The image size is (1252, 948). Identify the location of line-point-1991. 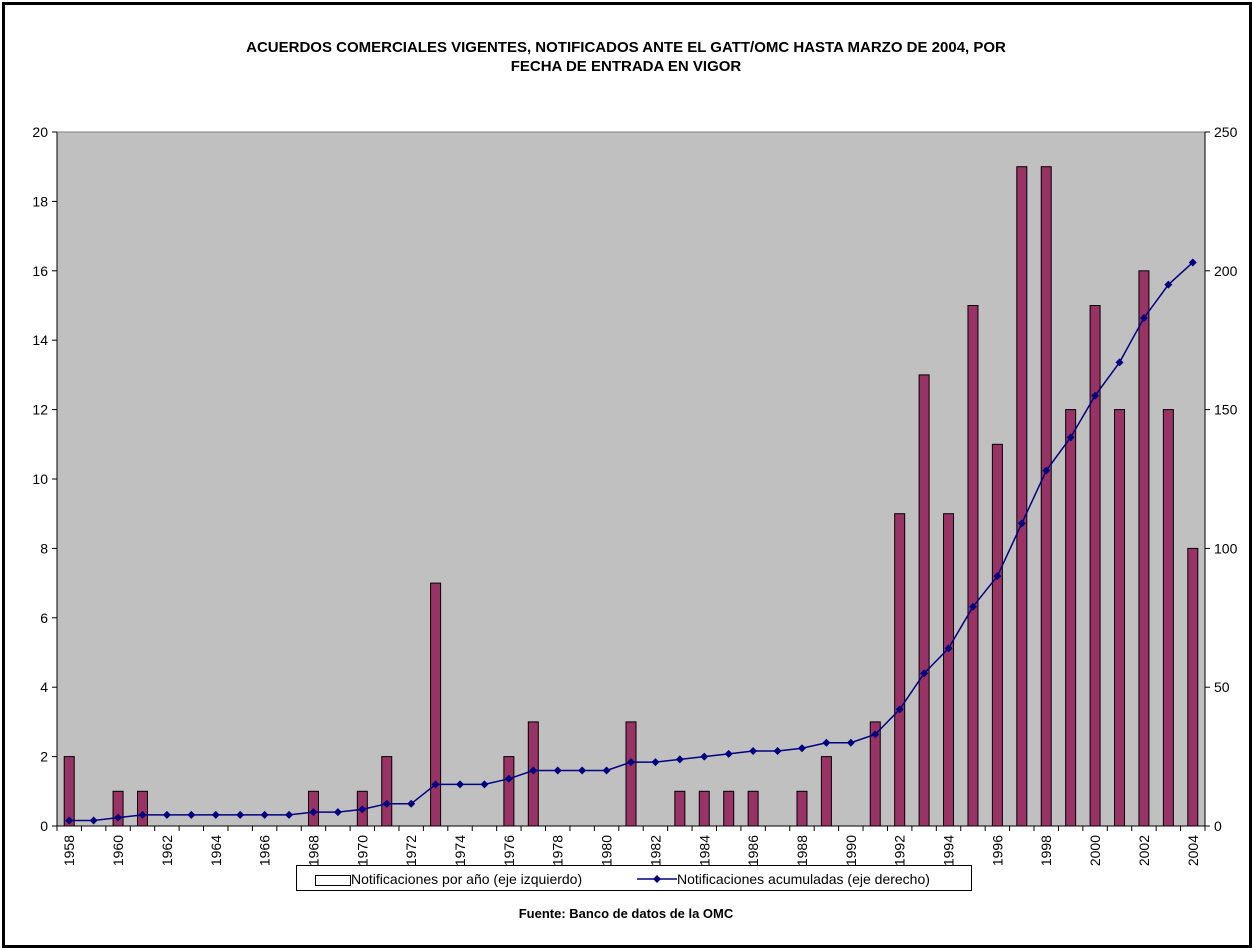
(875, 734).